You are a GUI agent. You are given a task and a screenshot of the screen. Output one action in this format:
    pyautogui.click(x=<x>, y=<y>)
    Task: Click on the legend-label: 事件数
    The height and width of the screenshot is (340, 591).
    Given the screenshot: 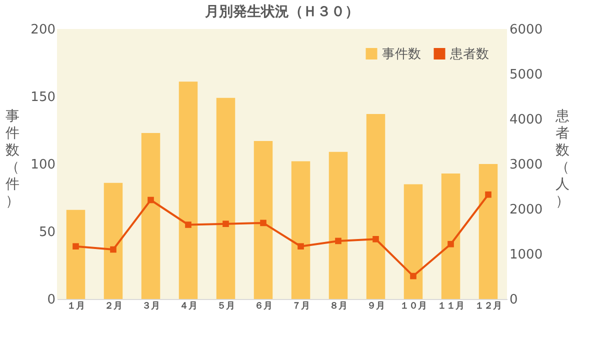 What is the action you would take?
    pyautogui.click(x=401, y=54)
    